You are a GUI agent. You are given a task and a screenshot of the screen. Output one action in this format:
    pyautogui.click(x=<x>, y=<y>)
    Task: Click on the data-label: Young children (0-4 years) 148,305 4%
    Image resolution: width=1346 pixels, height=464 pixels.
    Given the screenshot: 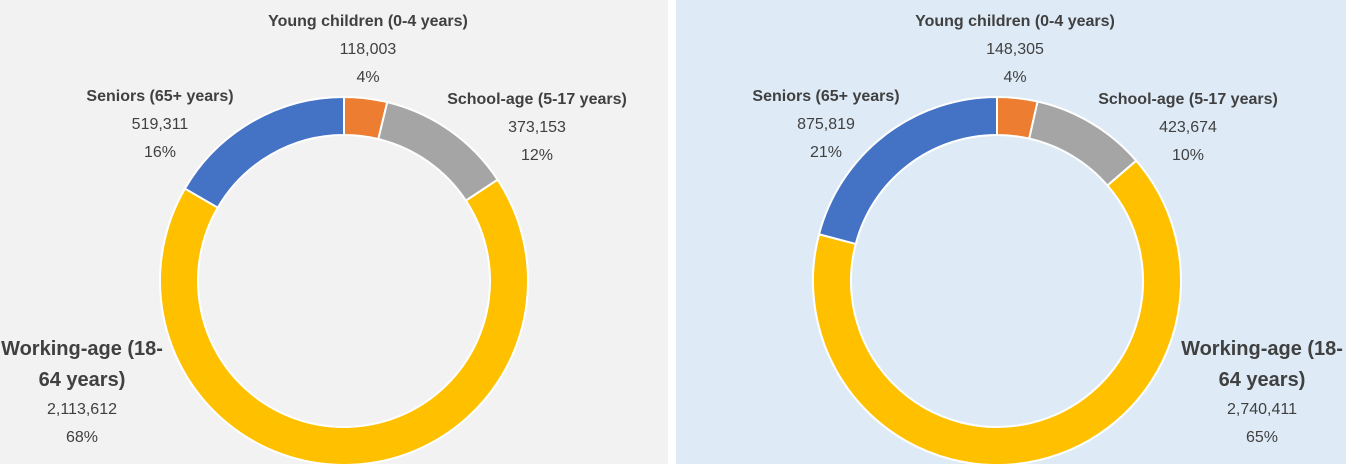 What is the action you would take?
    pyautogui.click(x=1015, y=50)
    